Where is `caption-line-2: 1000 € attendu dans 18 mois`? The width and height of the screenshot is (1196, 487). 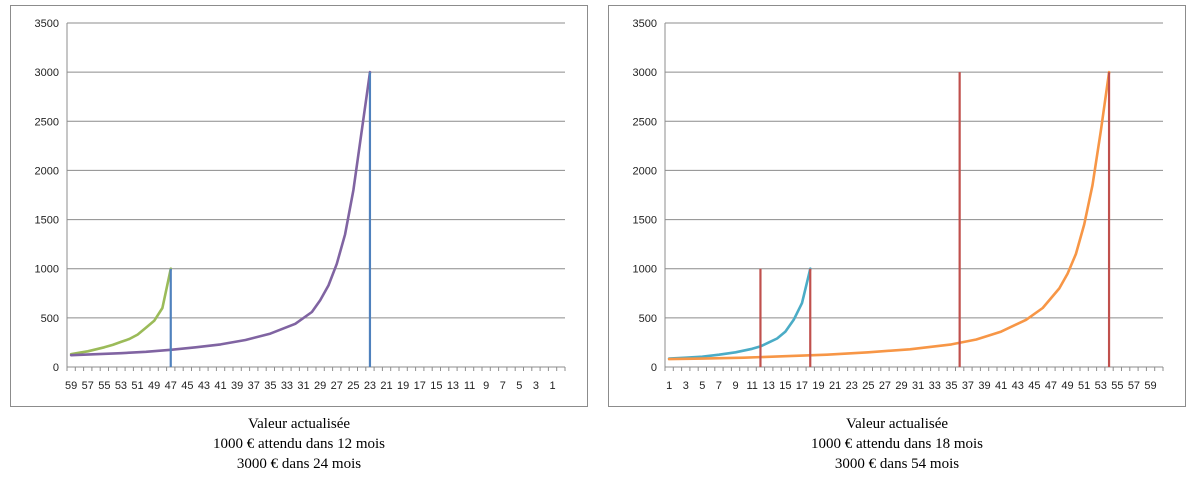
caption-line-2: 1000 € attendu dans 18 mois is located at coordinates (897, 444).